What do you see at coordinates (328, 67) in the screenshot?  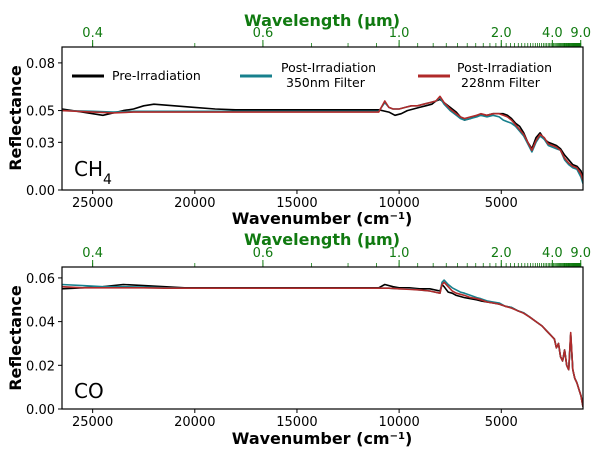 I see `legend-label-350nm-1: Post-Irradiation` at bounding box center [328, 67].